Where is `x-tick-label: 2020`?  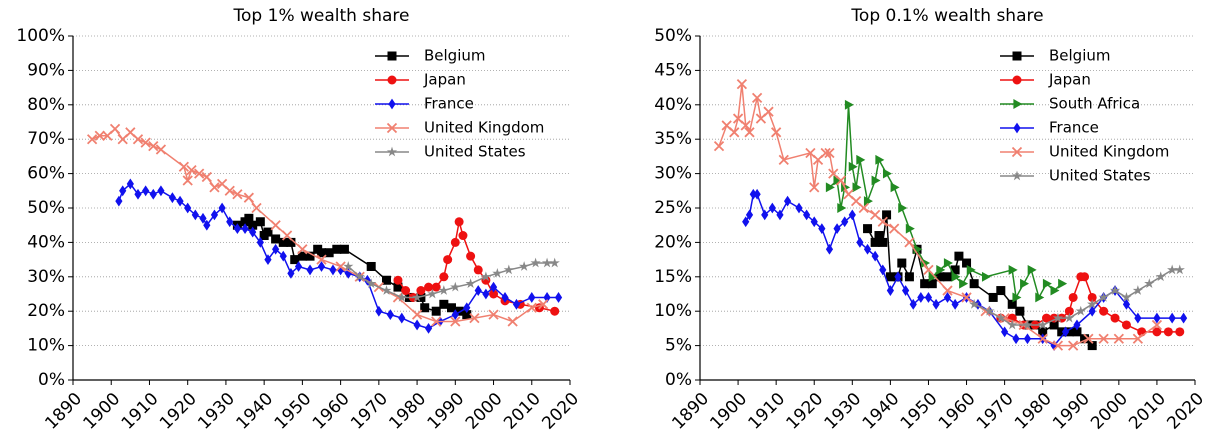
x-tick-label: 2020 is located at coordinates (560, 411).